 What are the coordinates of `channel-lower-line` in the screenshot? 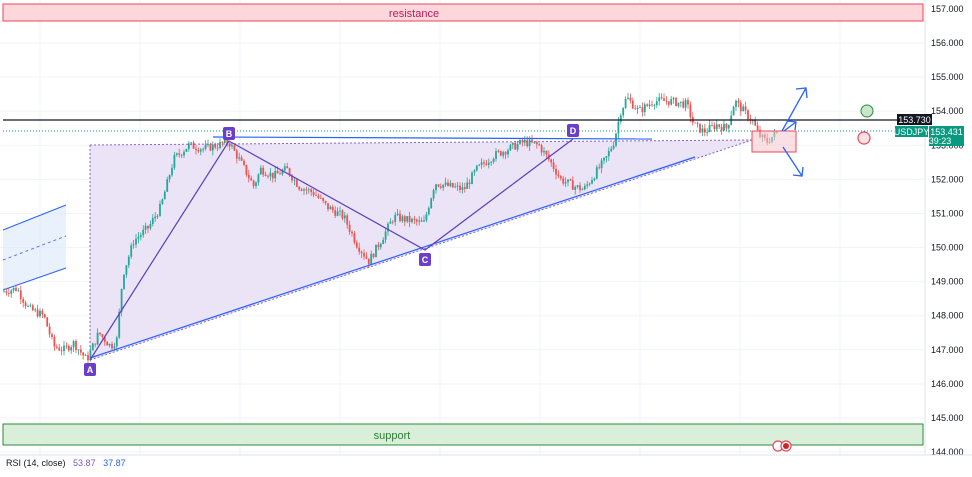 It's located at (34, 279).